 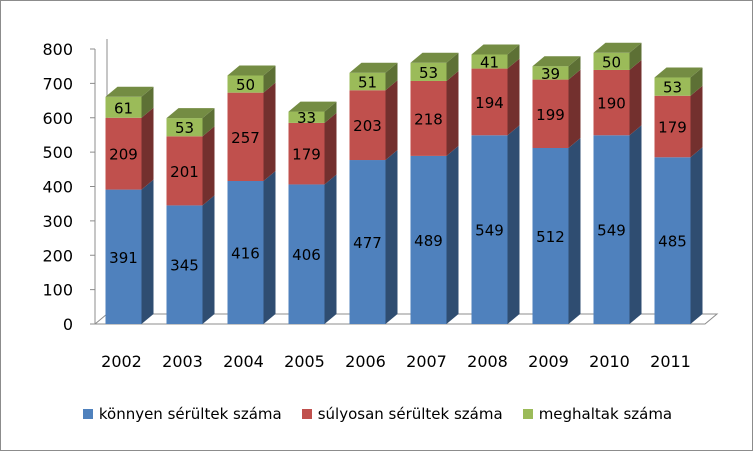 What do you see at coordinates (304, 361) in the screenshot?
I see `x-tick-label: 2005` at bounding box center [304, 361].